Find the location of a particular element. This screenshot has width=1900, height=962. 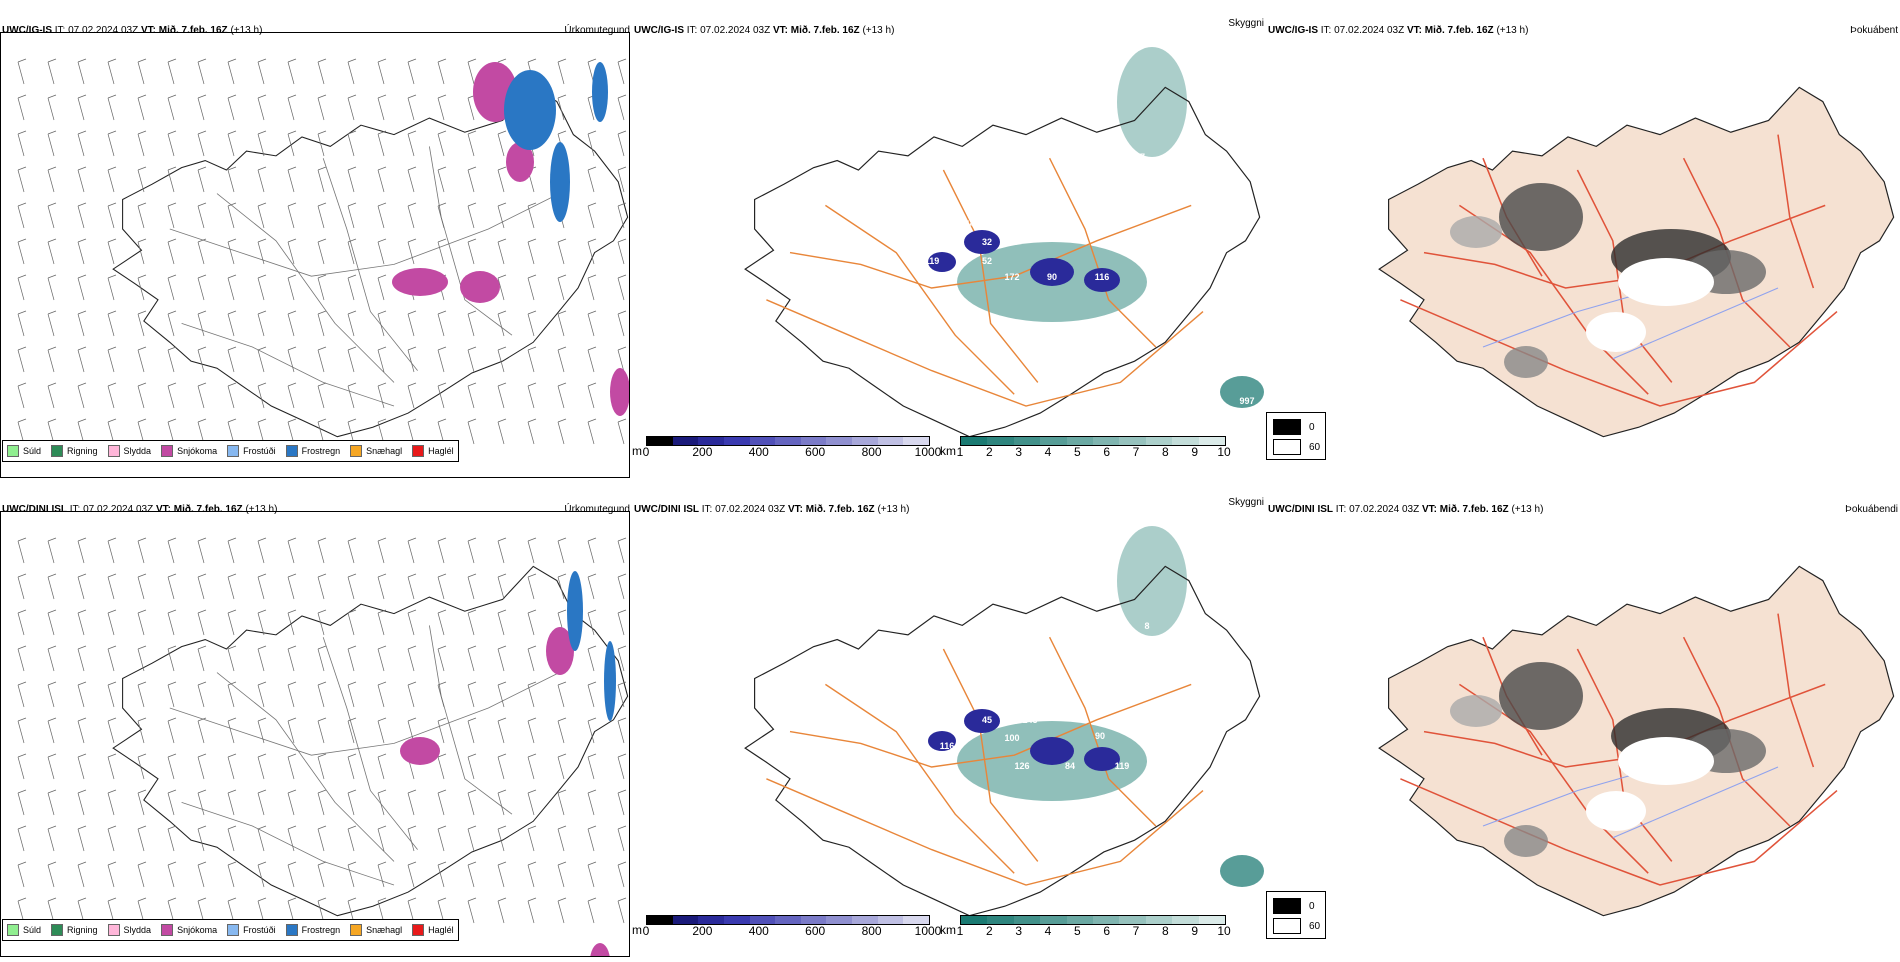

ceiling-value-label: 99 is located at coordinates (1167, 648).